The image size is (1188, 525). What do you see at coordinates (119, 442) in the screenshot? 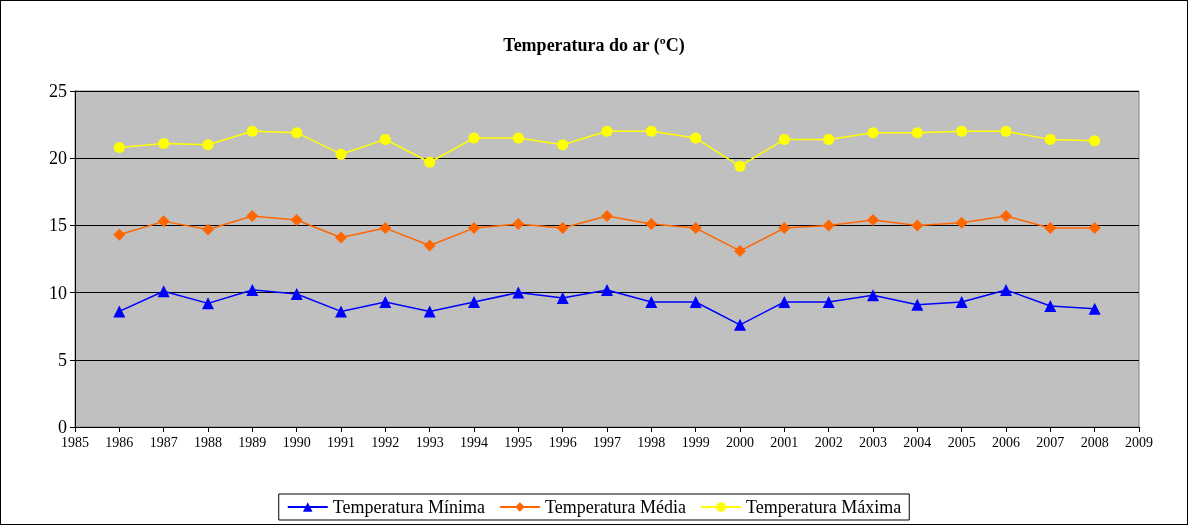
I see `x-tick-label: 1986` at bounding box center [119, 442].